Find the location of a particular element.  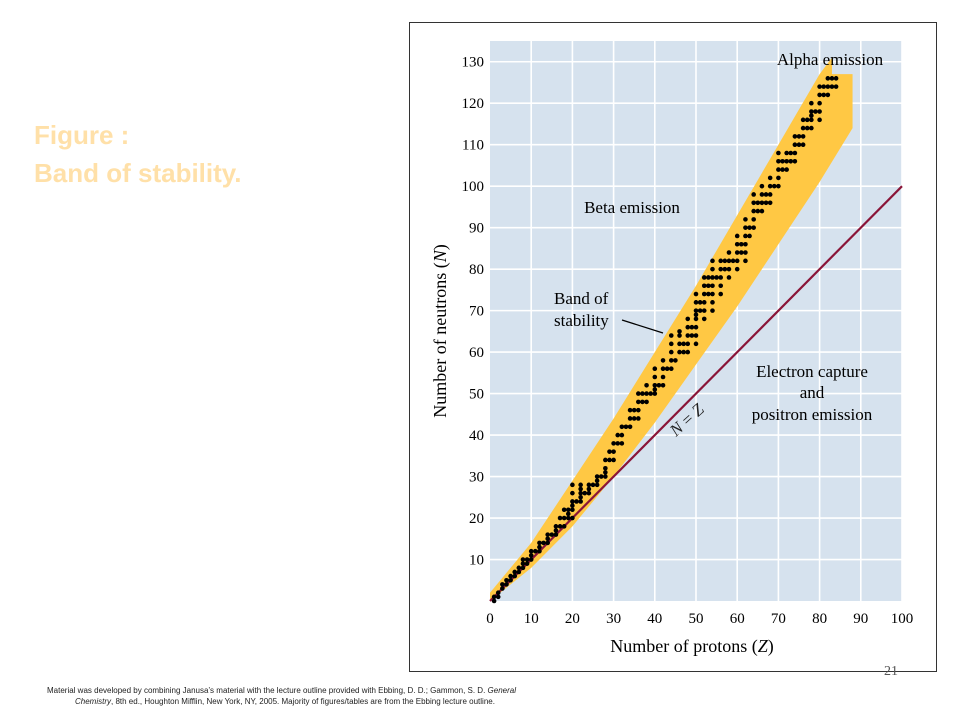

x-tick-label: 80 is located at coordinates (819, 619).